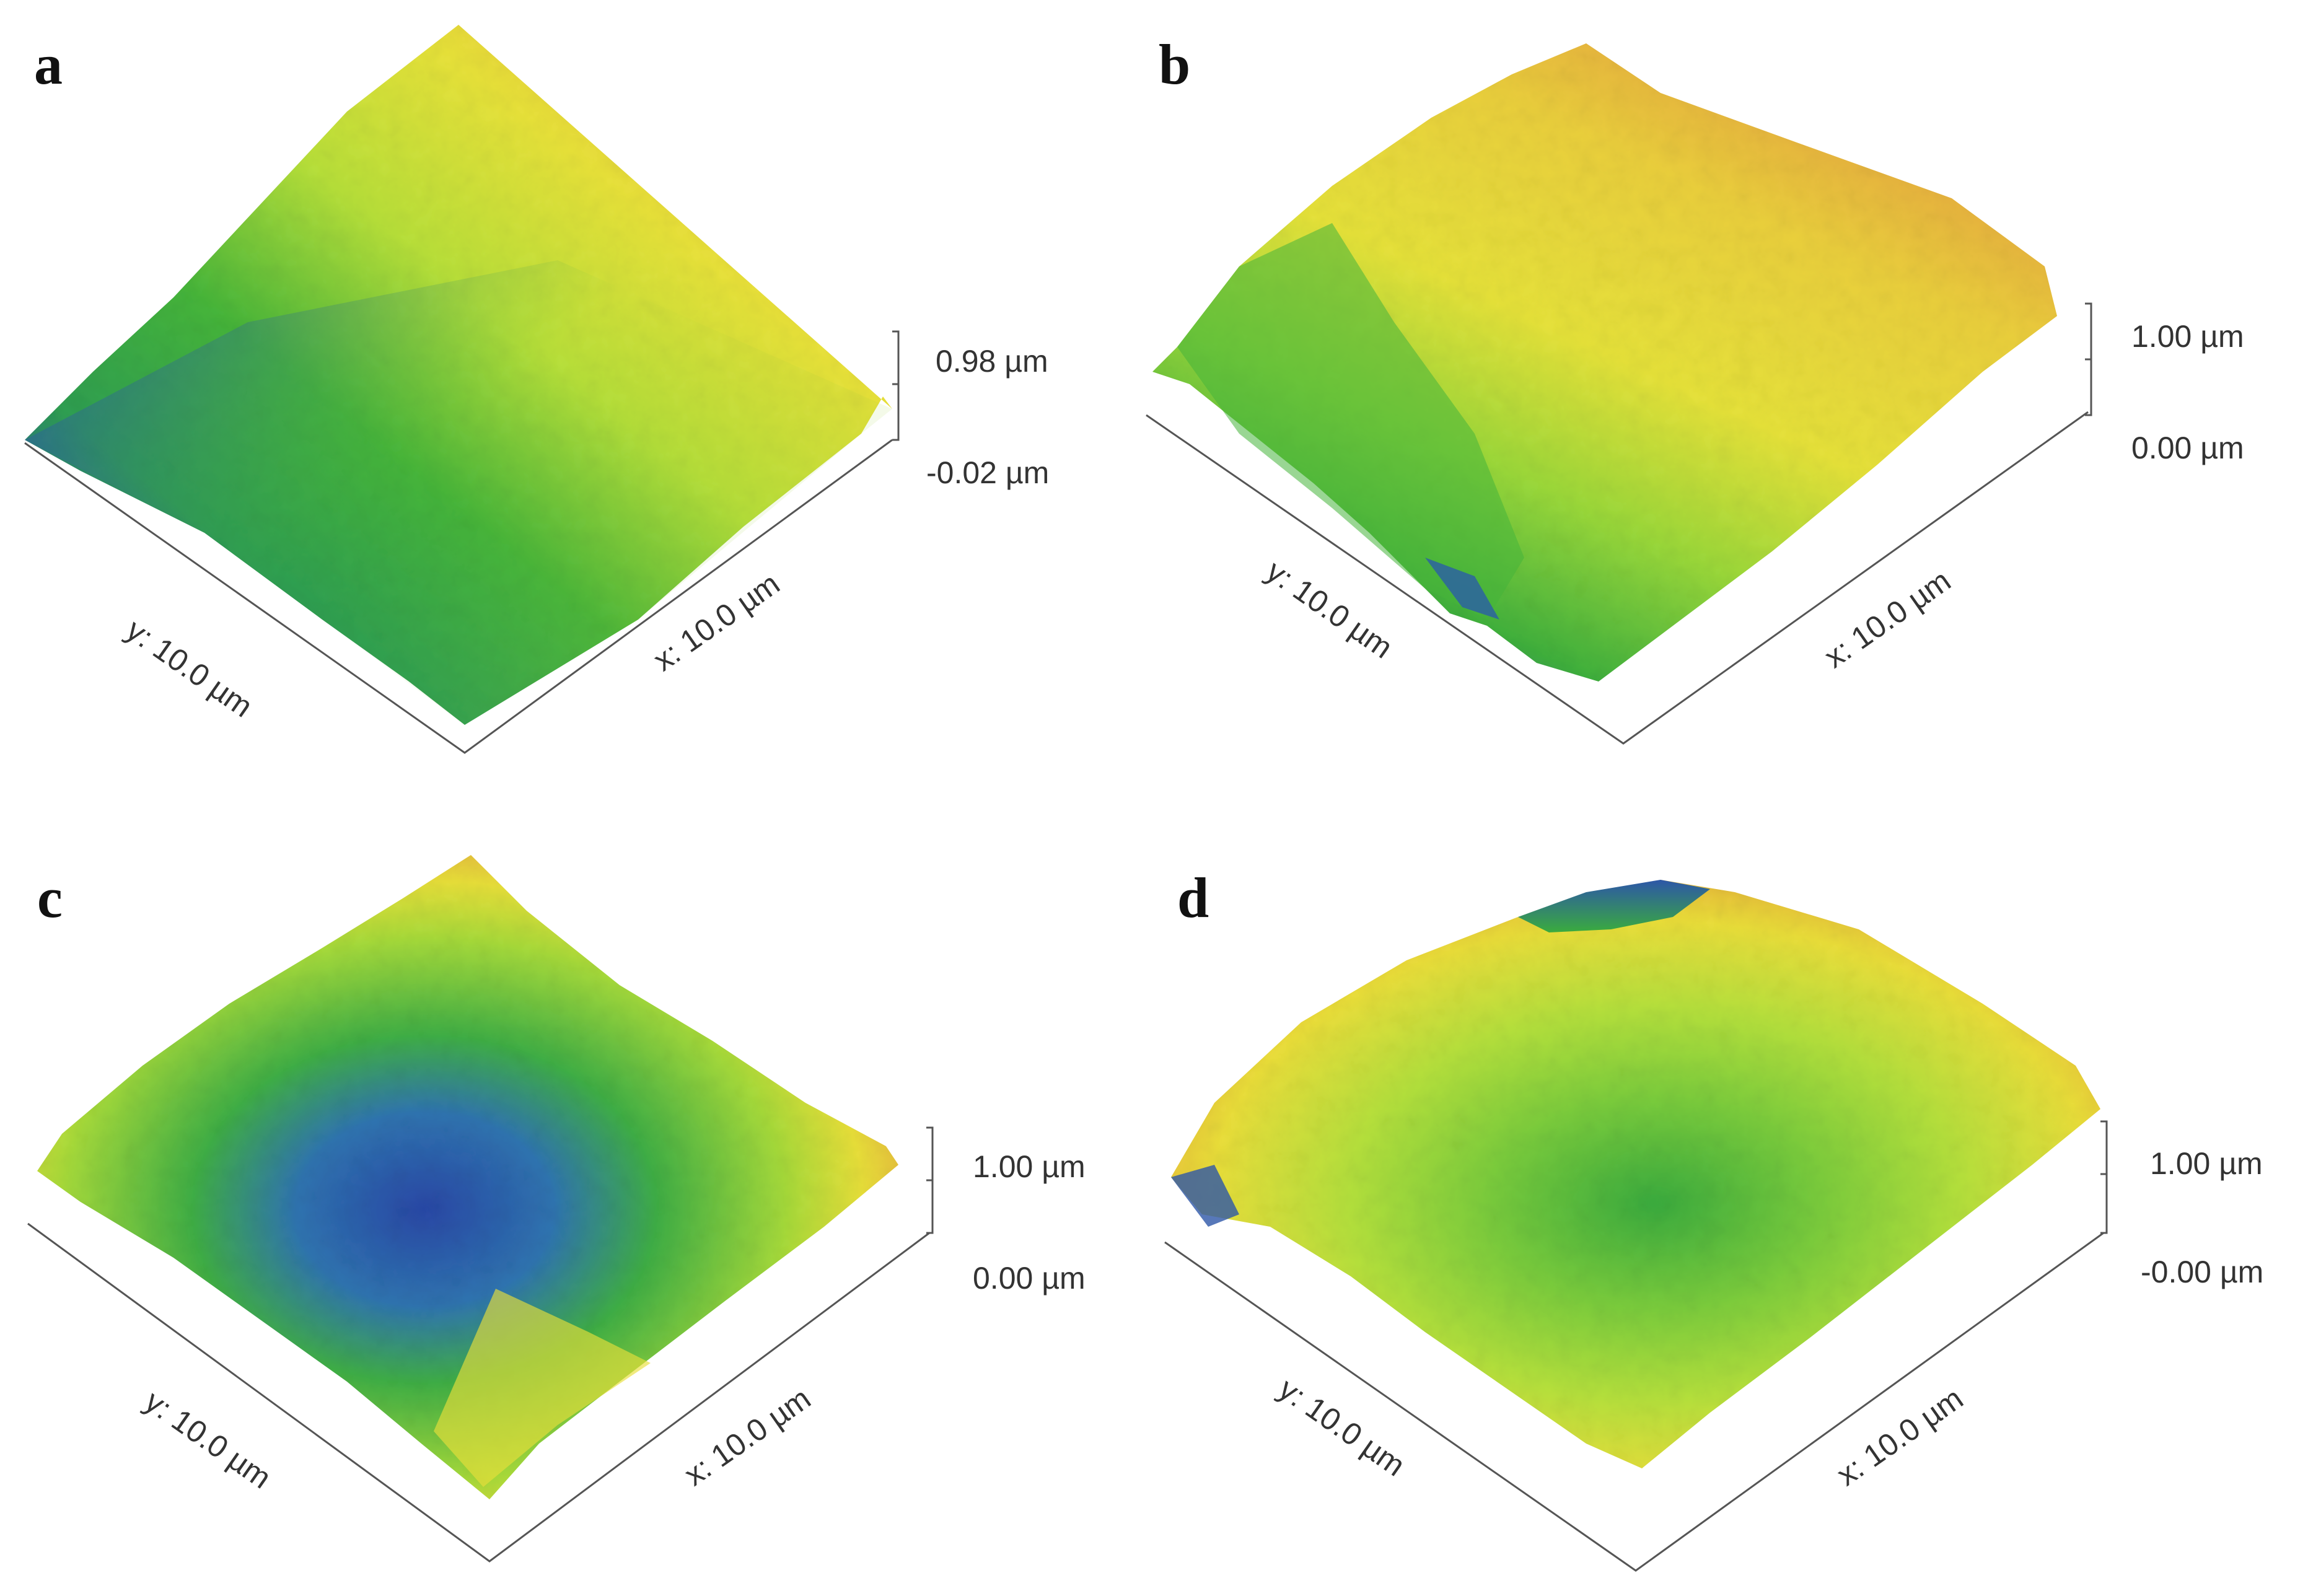  What do you see at coordinates (2187, 448) in the screenshot?
I see `z-min-label-b: 0.00 µm` at bounding box center [2187, 448].